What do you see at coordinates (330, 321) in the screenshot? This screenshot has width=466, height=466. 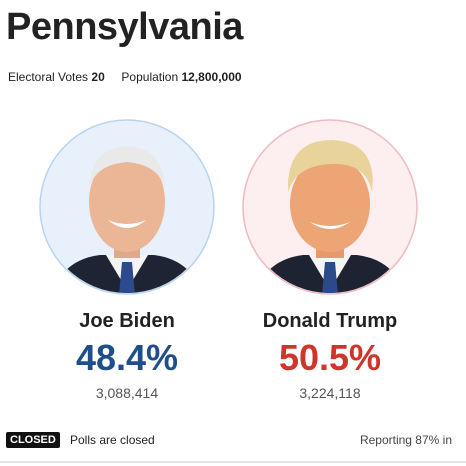 I see `candidate-name: Donald Trump` at bounding box center [330, 321].